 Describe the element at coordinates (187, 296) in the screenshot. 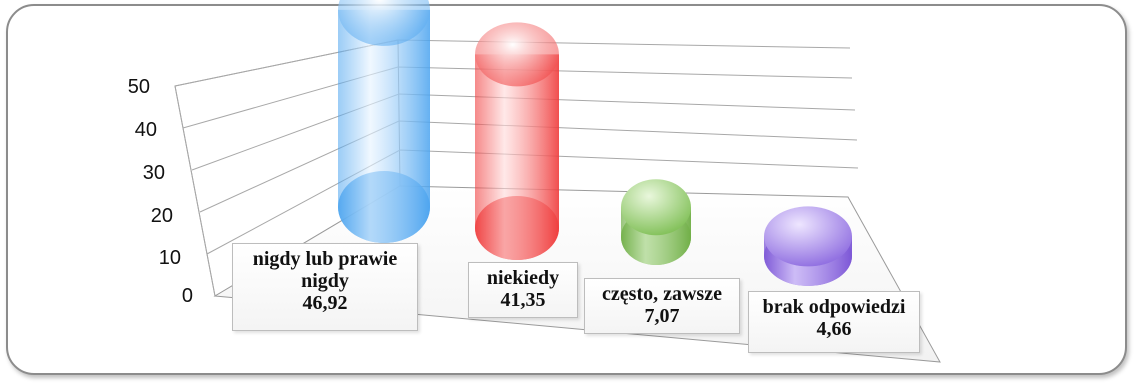

I see `y-tick-0: 0` at that location.